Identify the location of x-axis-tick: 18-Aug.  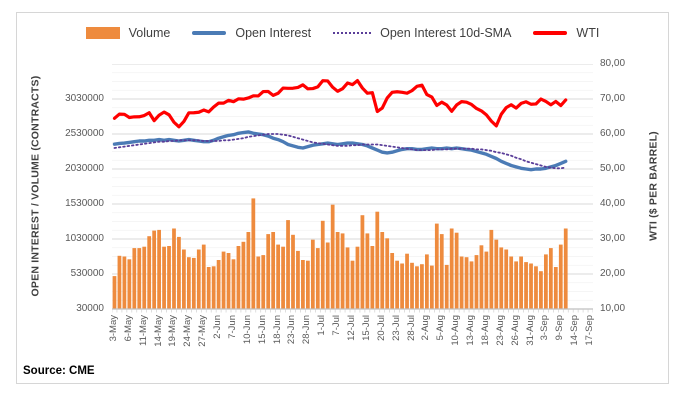
(485, 330).